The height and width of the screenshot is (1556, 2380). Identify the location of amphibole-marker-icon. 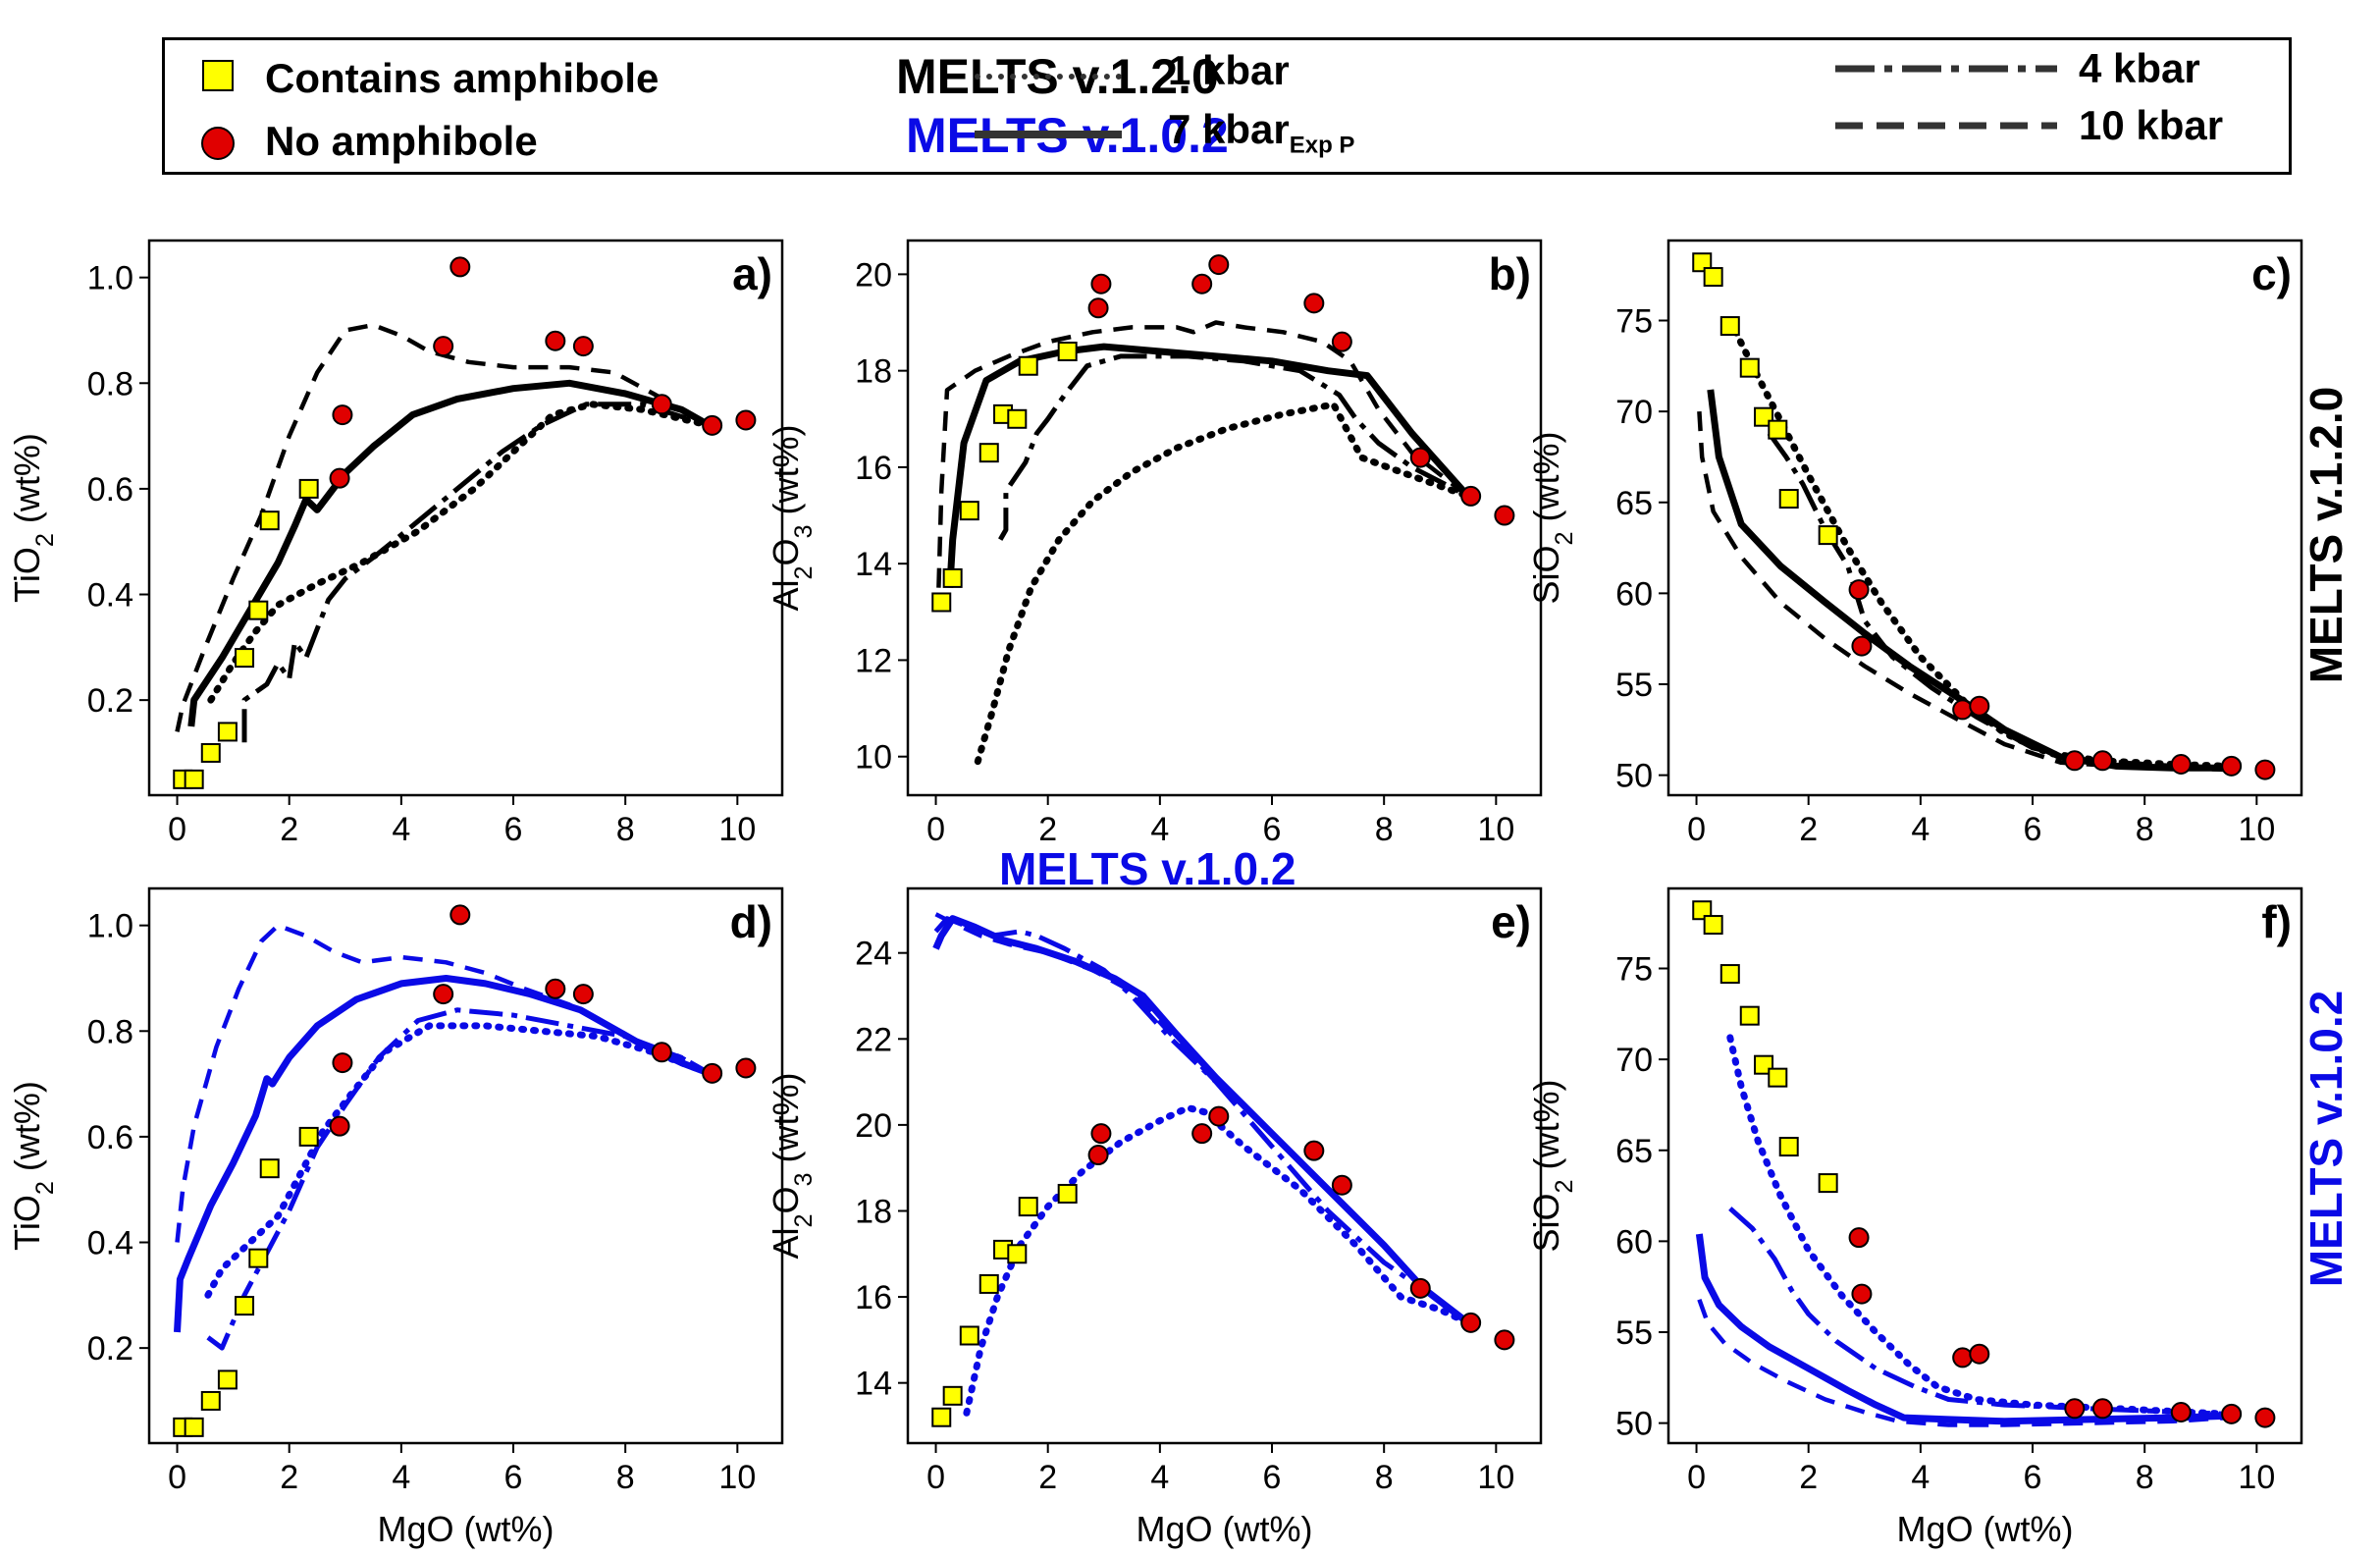
(218, 75).